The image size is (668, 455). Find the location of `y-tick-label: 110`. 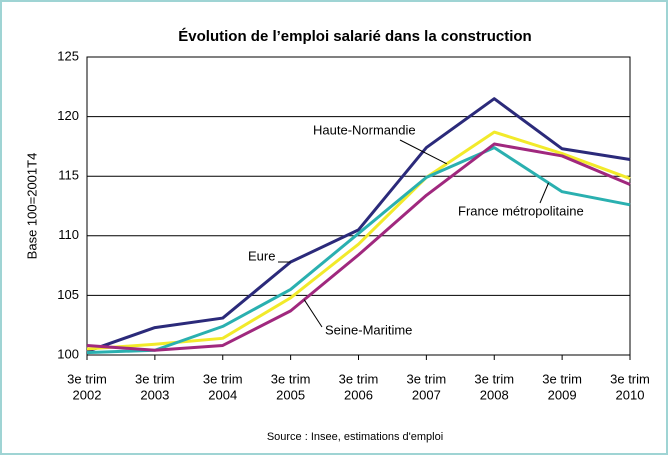

y-tick-label: 110 is located at coordinates (68, 234).